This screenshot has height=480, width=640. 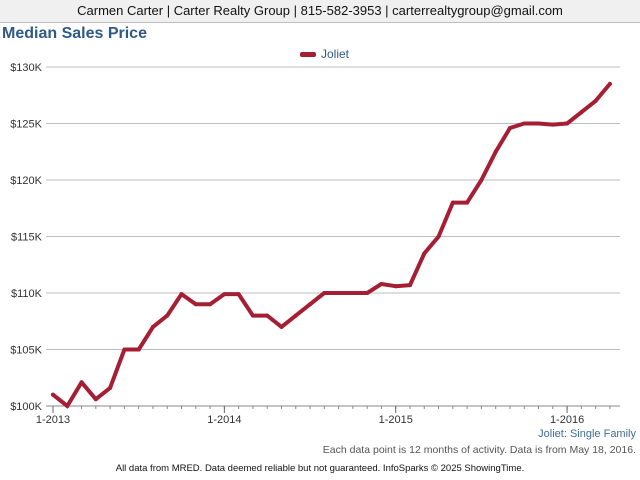 What do you see at coordinates (587, 434) in the screenshot?
I see `series-caption: Joliet: Single Family` at bounding box center [587, 434].